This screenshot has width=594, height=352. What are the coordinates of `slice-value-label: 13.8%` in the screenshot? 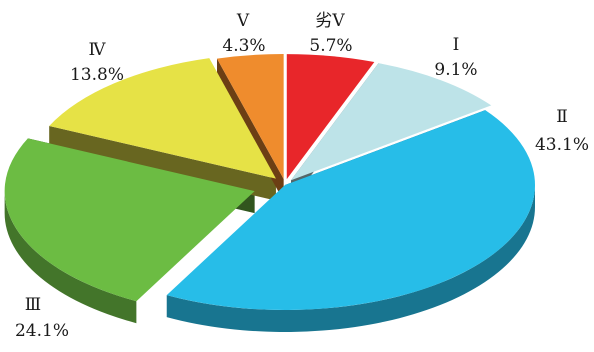 It's located at (97, 75).